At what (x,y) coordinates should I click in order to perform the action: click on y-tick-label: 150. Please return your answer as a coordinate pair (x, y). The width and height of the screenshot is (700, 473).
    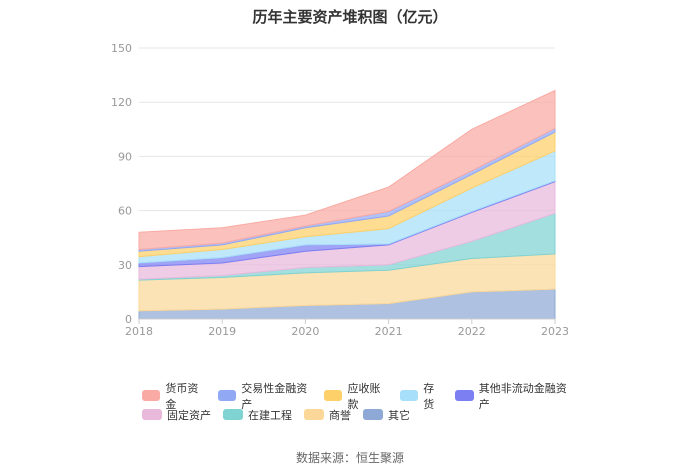
    Looking at the image, I should click on (121, 48).